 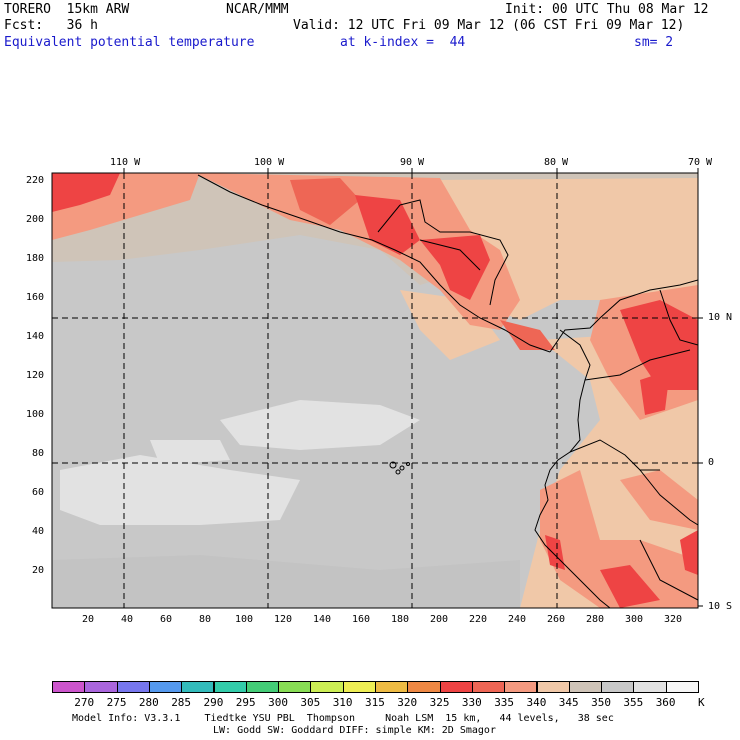 I want to click on color-scale-label: 330, so click(x=471, y=702).